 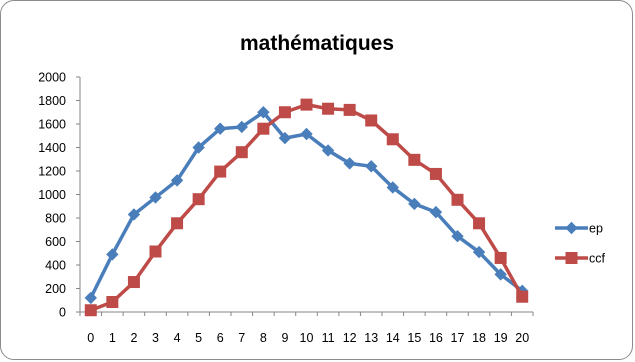 What do you see at coordinates (580, 244) in the screenshot?
I see `legend: ep ccf` at bounding box center [580, 244].